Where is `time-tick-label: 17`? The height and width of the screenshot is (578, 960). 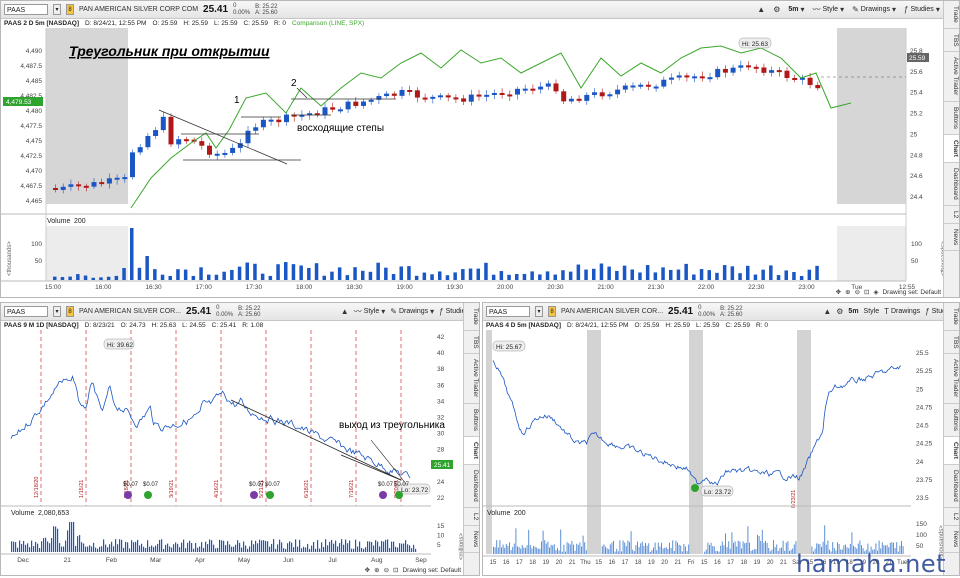 time-tick-label: 17 is located at coordinates (625, 563).